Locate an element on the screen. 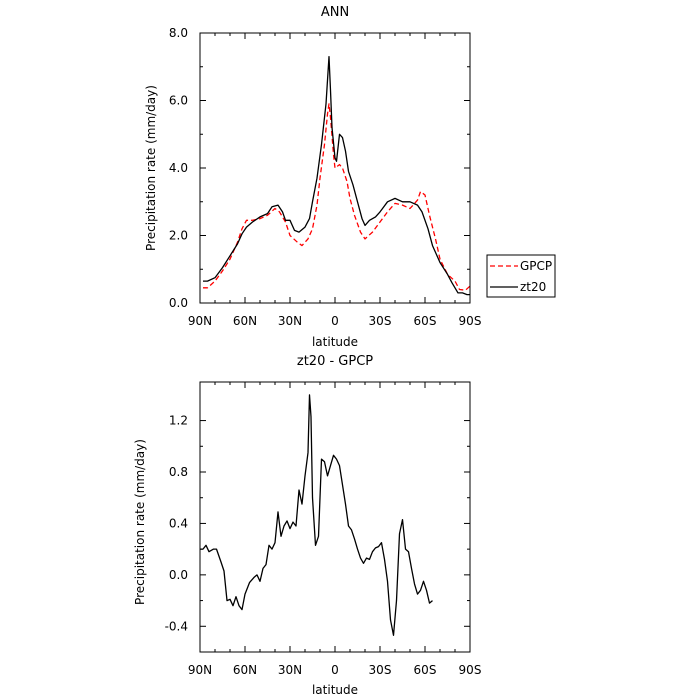  legend: GPCP zt20 is located at coordinates (521, 276).